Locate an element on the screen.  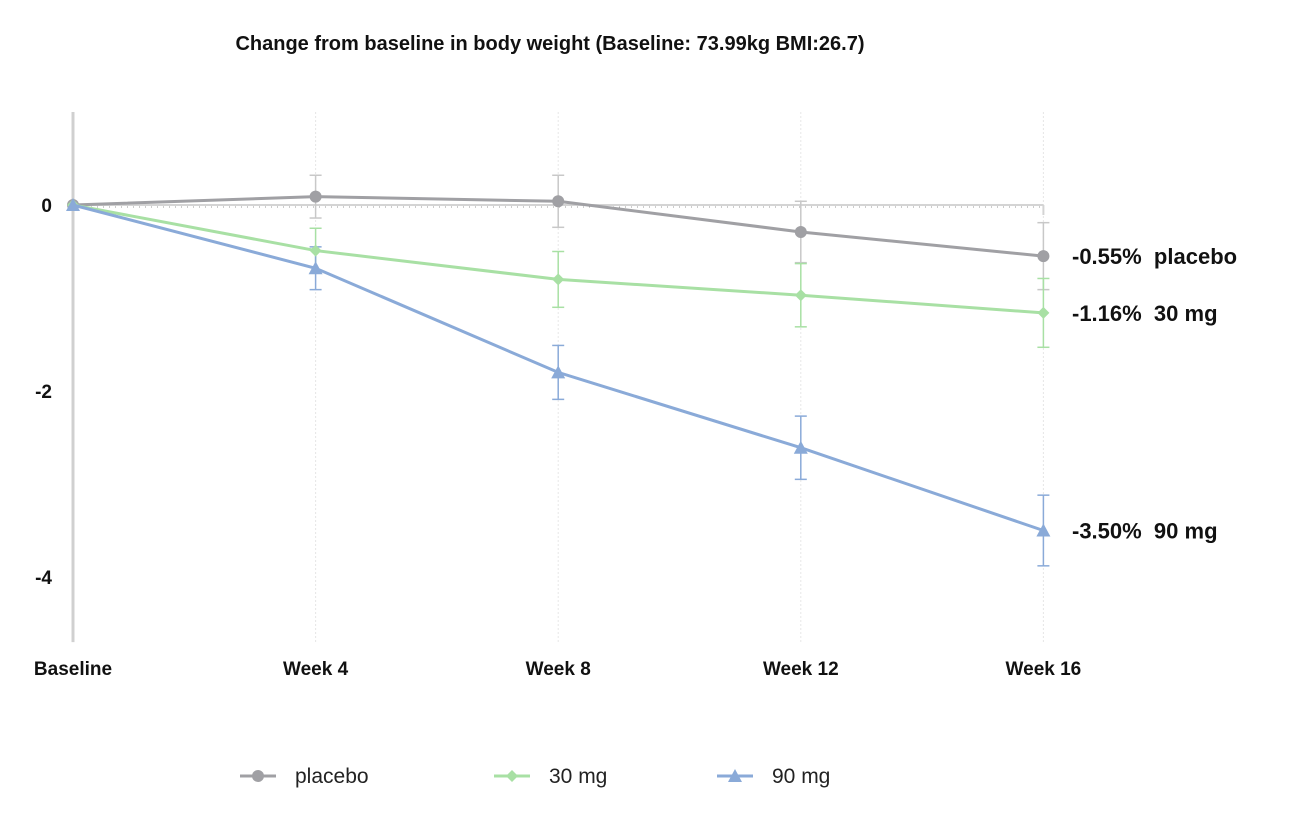
legend-label-placebo: placebo is located at coordinates (332, 776).